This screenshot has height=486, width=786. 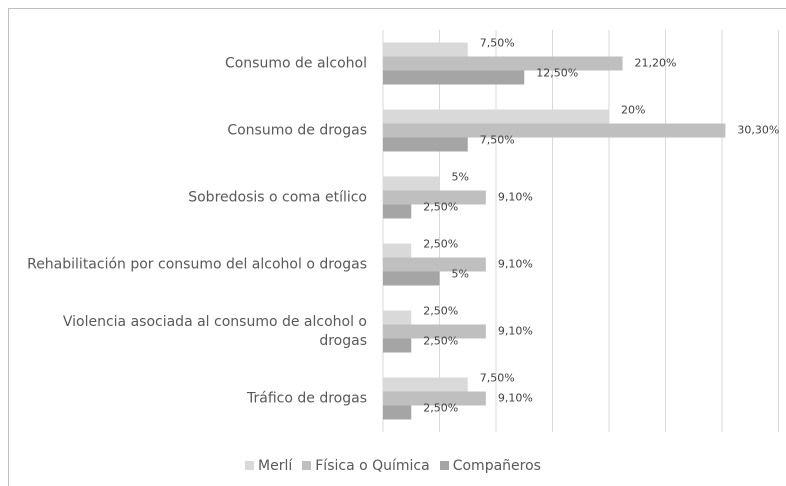 I want to click on data-label: 30,30%, so click(x=758, y=130).